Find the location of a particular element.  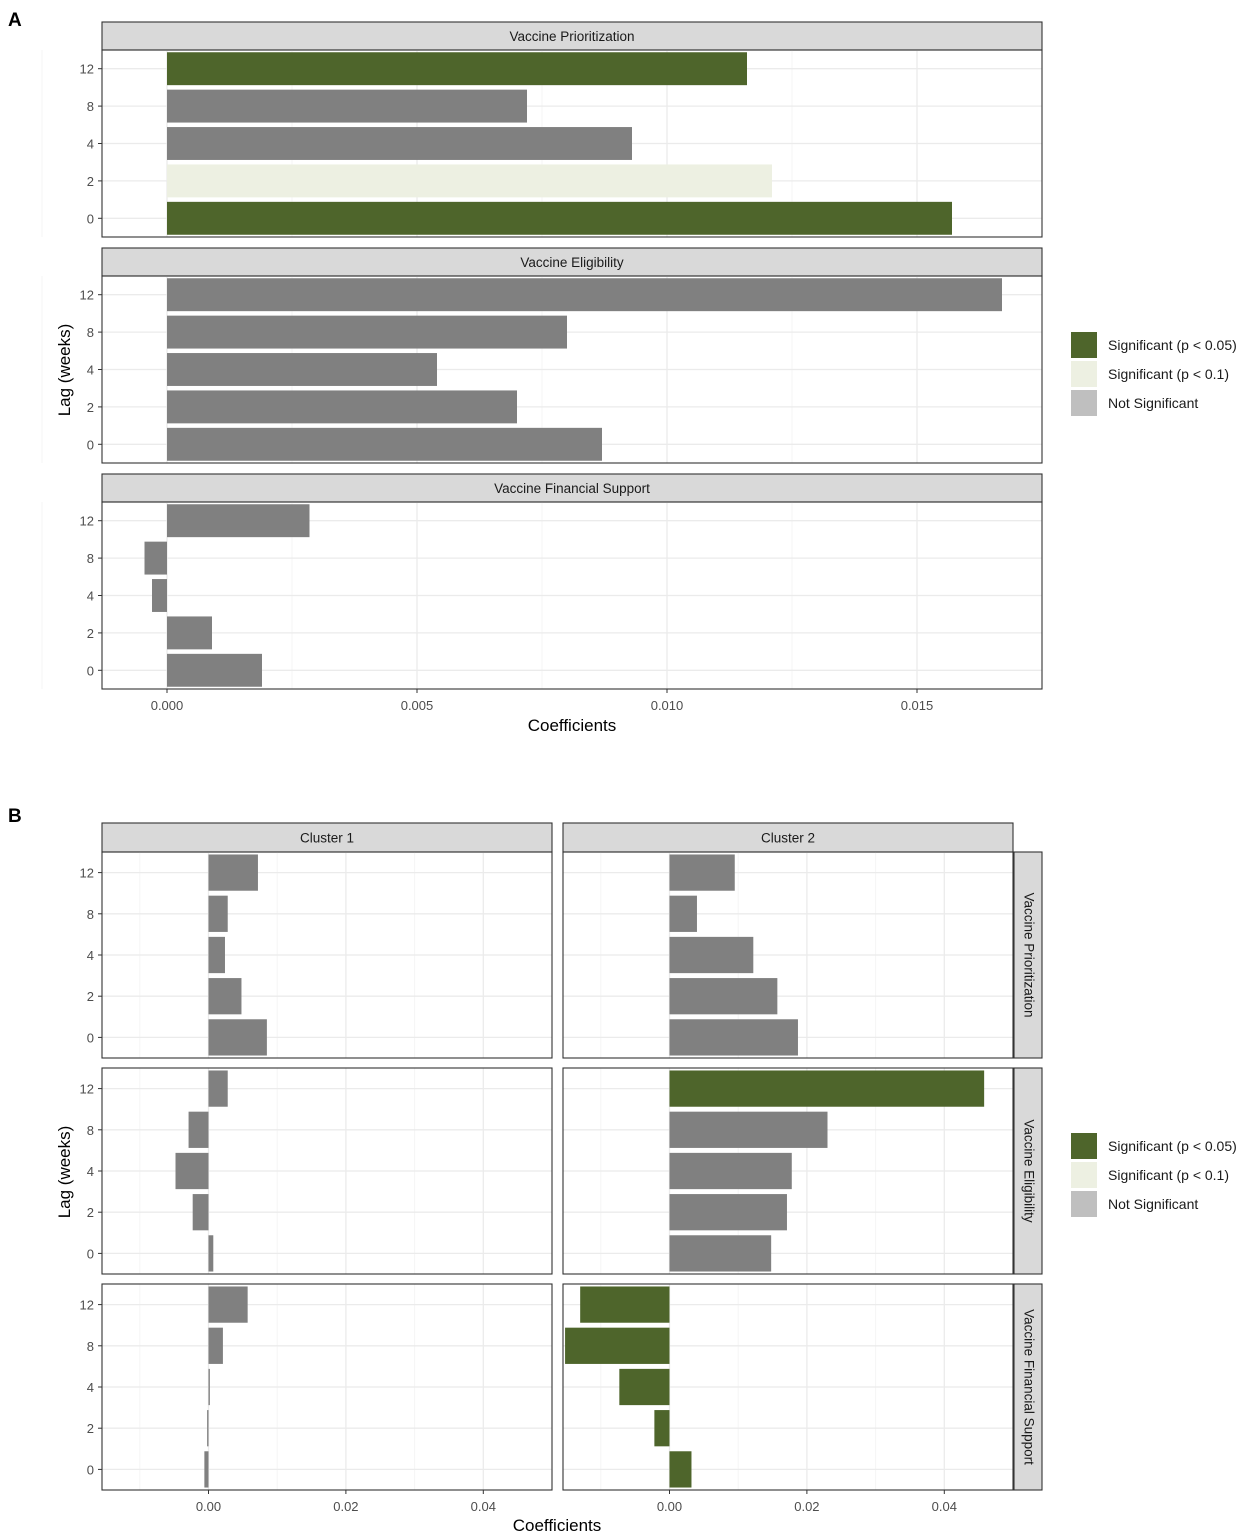

a-facet-0-ytick-label: 0 is located at coordinates (90, 218).